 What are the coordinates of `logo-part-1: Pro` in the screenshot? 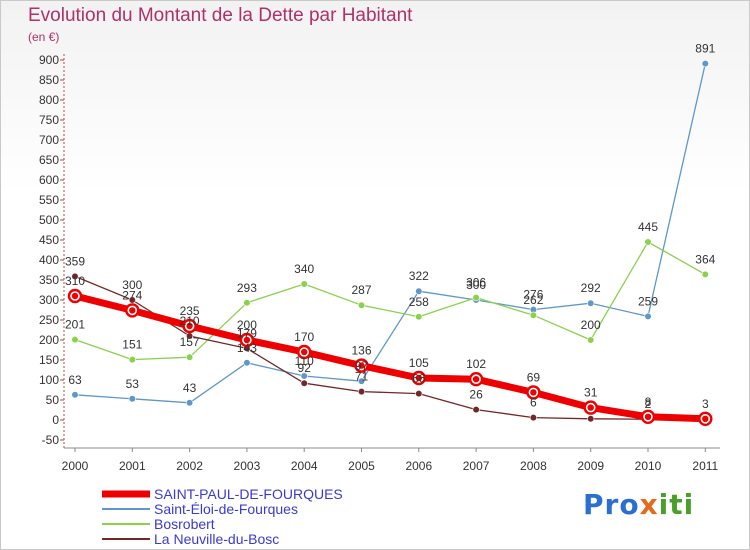 It's located at (611, 504).